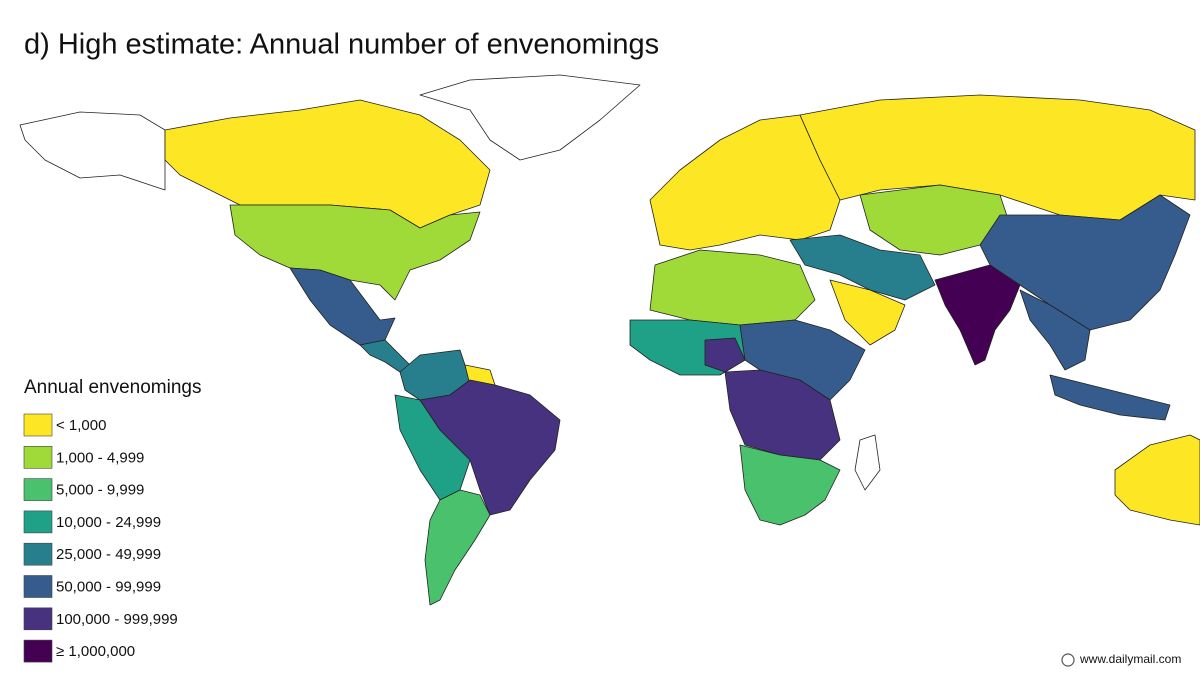 Image resolution: width=1200 pixels, height=675 pixels. Describe the element at coordinates (81, 425) in the screenshot. I see `legend-label: < 1,000` at that location.